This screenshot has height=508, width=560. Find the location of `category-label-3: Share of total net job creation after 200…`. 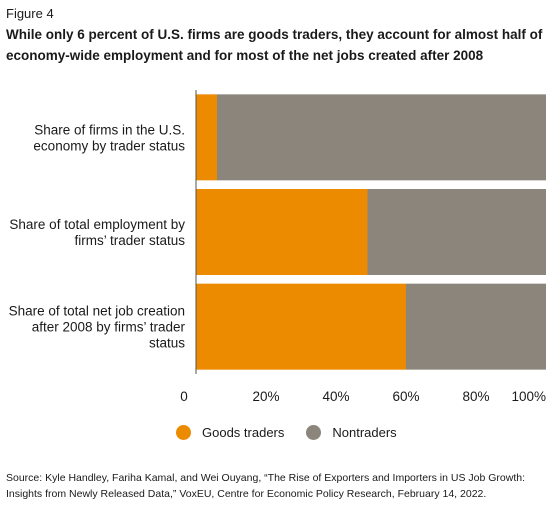

category-label-3: Share of total net job creation after 200… is located at coordinates (97, 327).